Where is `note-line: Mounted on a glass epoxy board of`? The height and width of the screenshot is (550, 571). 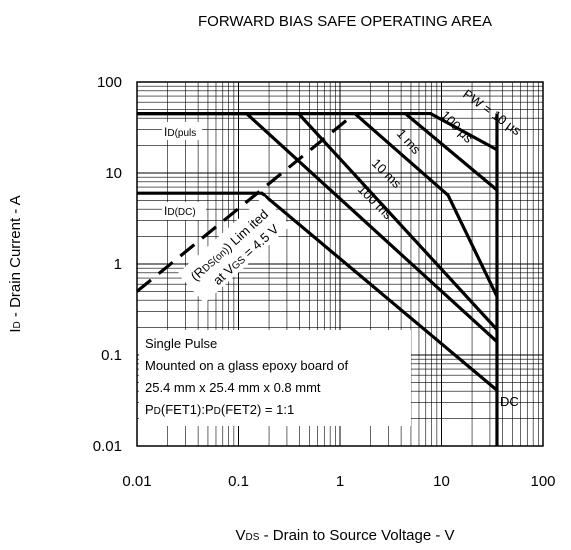
note-line: Mounted on a glass epoxy board of is located at coordinates (246, 365).